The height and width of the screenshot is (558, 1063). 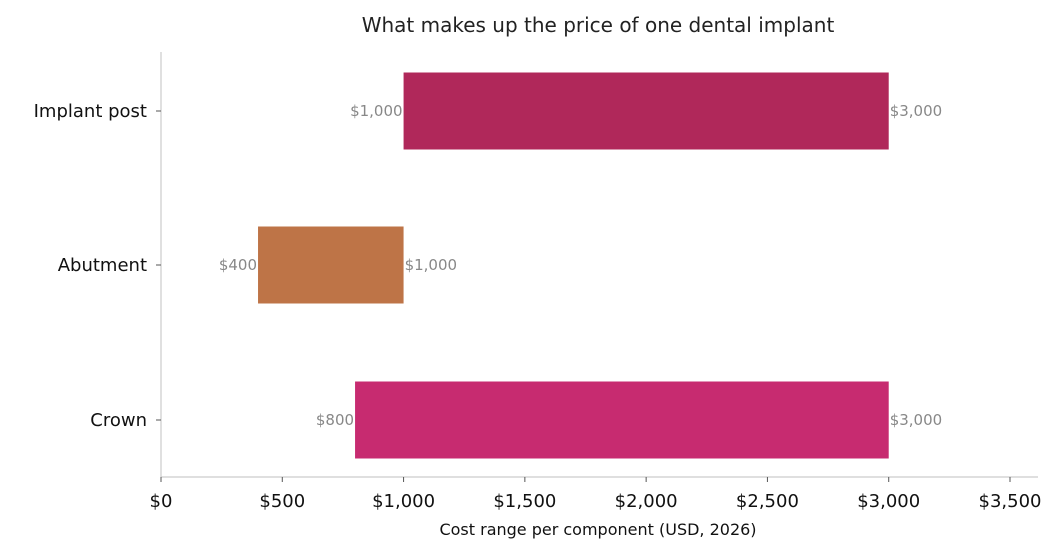 I want to click on category-label: Implant post, so click(x=90, y=111).